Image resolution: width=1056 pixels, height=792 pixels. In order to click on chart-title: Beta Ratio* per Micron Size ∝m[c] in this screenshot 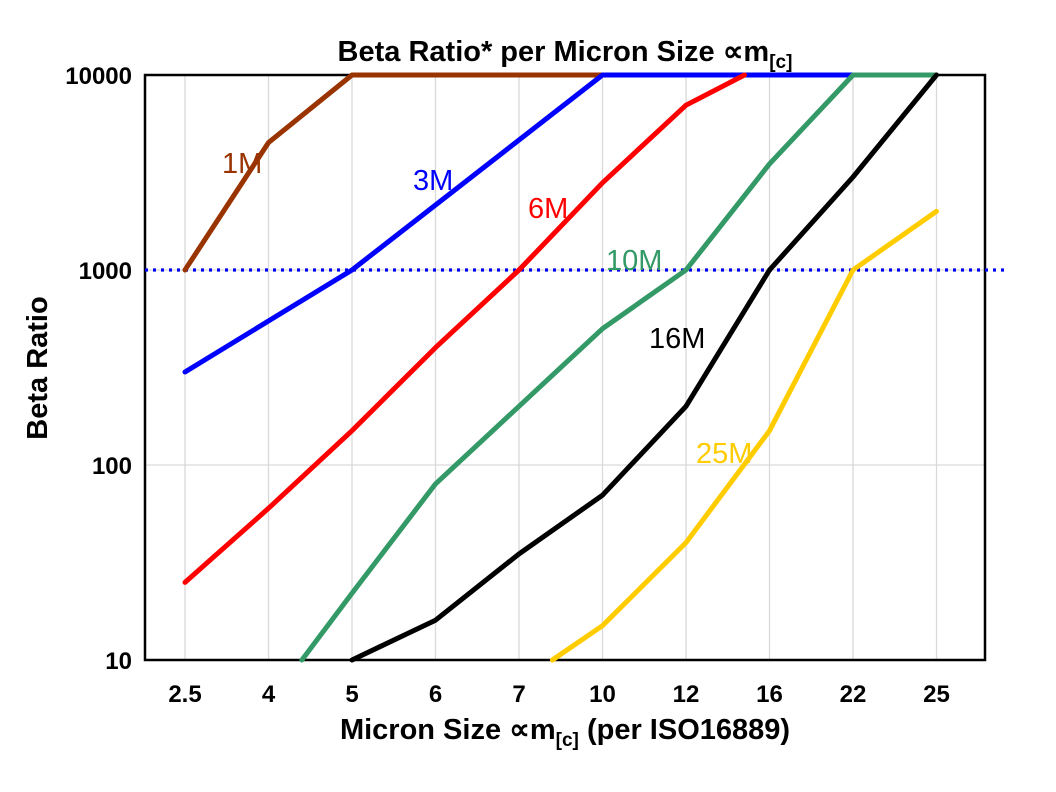, I will do `click(565, 54)`.